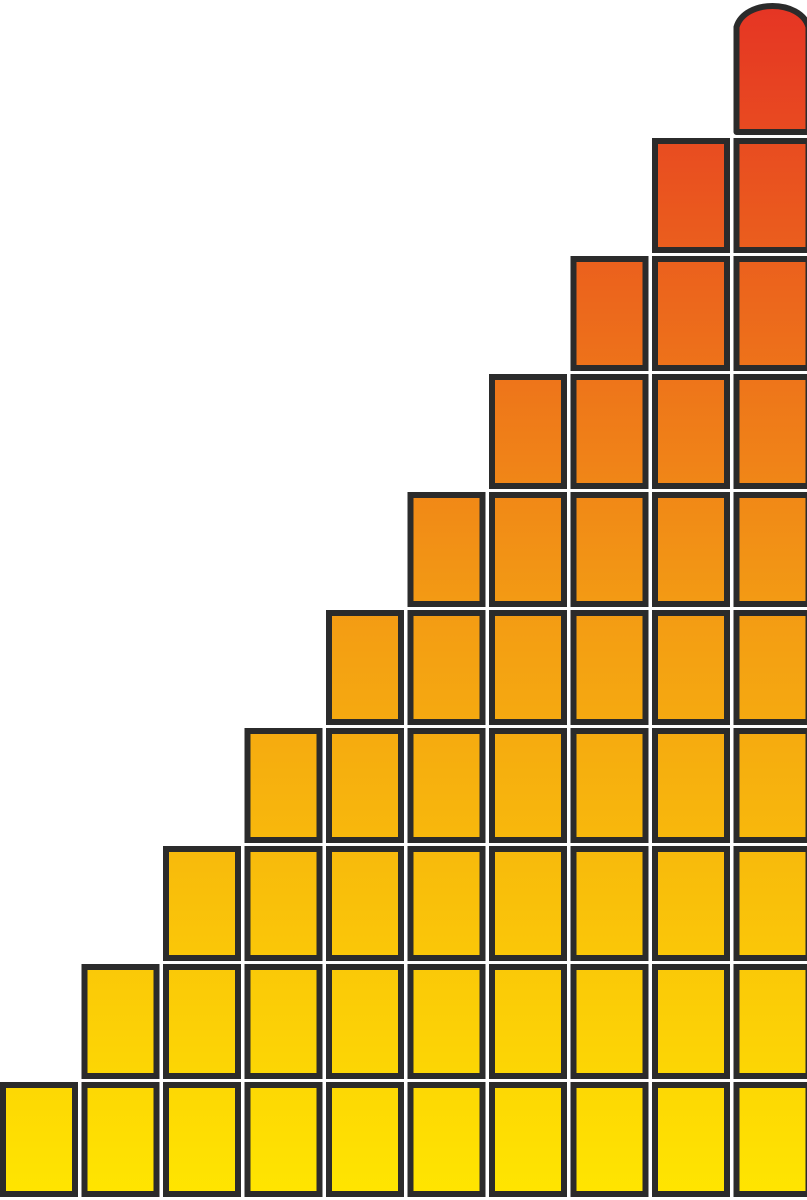  Describe the element at coordinates (770, 69) in the screenshot. I see `rounded-top-block` at that location.